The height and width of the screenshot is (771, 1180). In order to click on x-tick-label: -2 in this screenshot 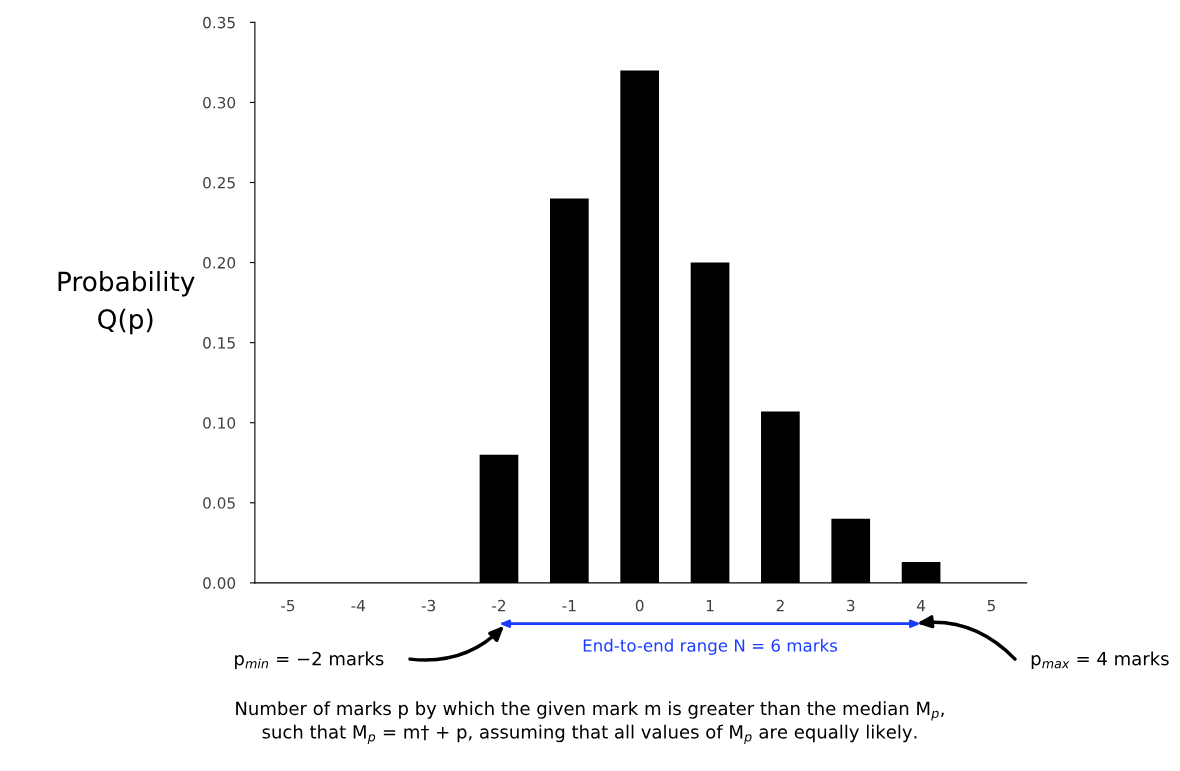, I will do `click(499, 605)`.